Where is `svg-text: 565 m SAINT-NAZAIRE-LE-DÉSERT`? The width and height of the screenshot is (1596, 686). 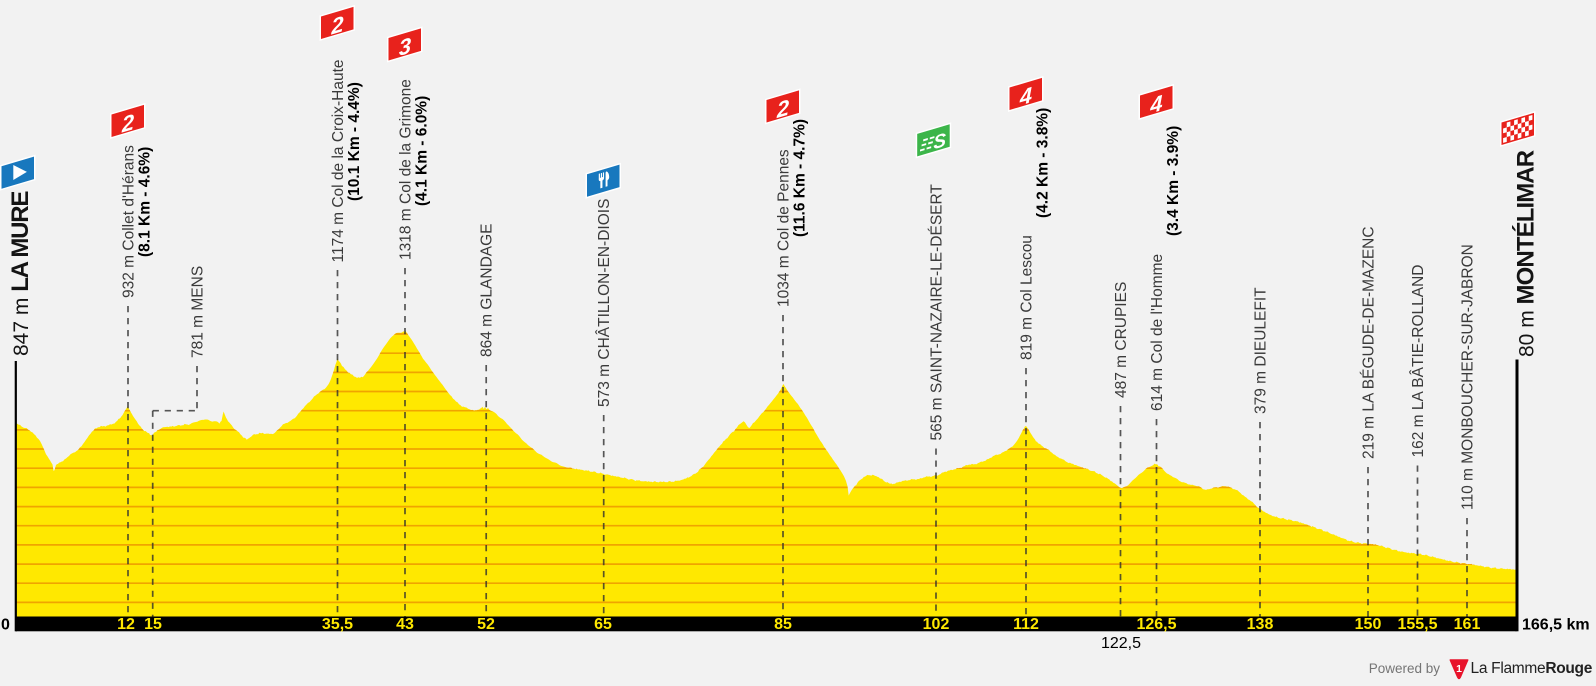
svg-text: 565 m SAINT-NAZAIRE-LE-DÉSERT is located at coordinates (937, 312).